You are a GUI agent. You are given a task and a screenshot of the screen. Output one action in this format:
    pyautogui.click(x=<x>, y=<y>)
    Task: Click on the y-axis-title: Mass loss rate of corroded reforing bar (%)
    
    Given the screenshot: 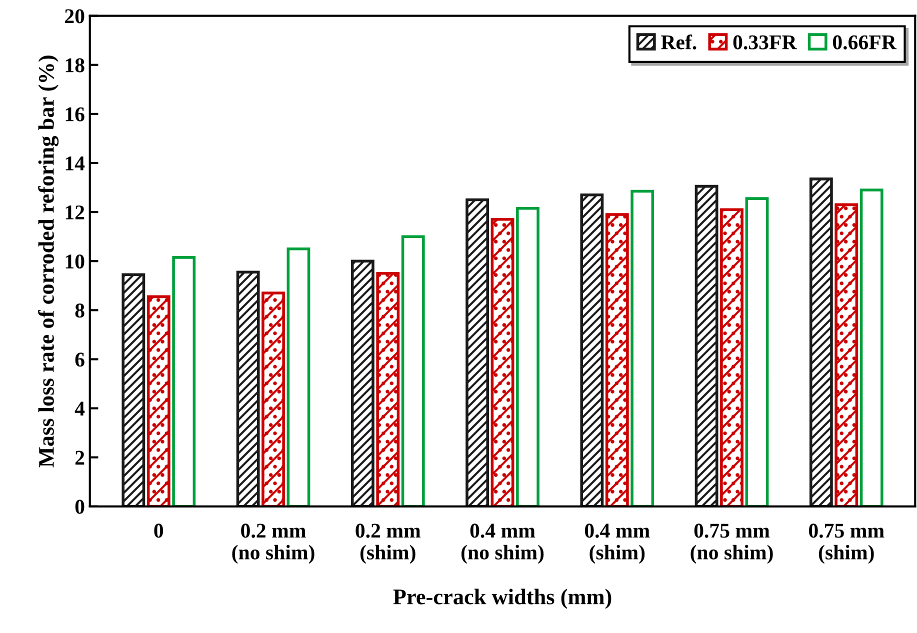 What is the action you would take?
    pyautogui.click(x=48, y=262)
    